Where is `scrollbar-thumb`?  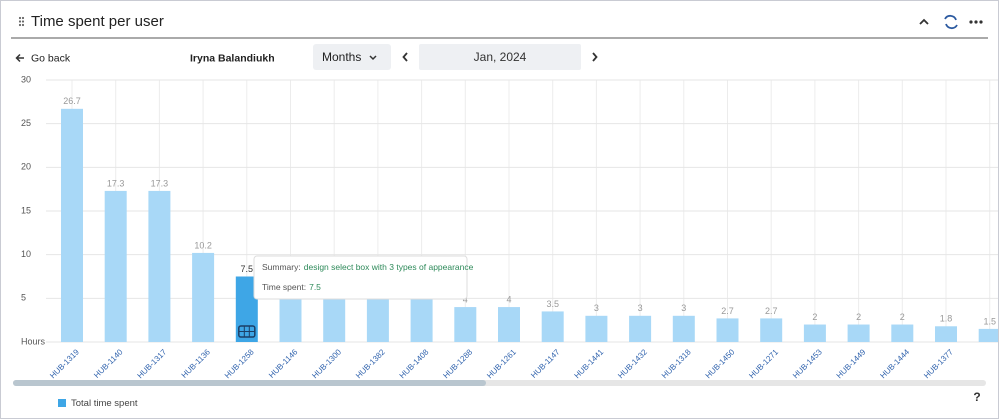 scrollbar-thumb is located at coordinates (249, 383).